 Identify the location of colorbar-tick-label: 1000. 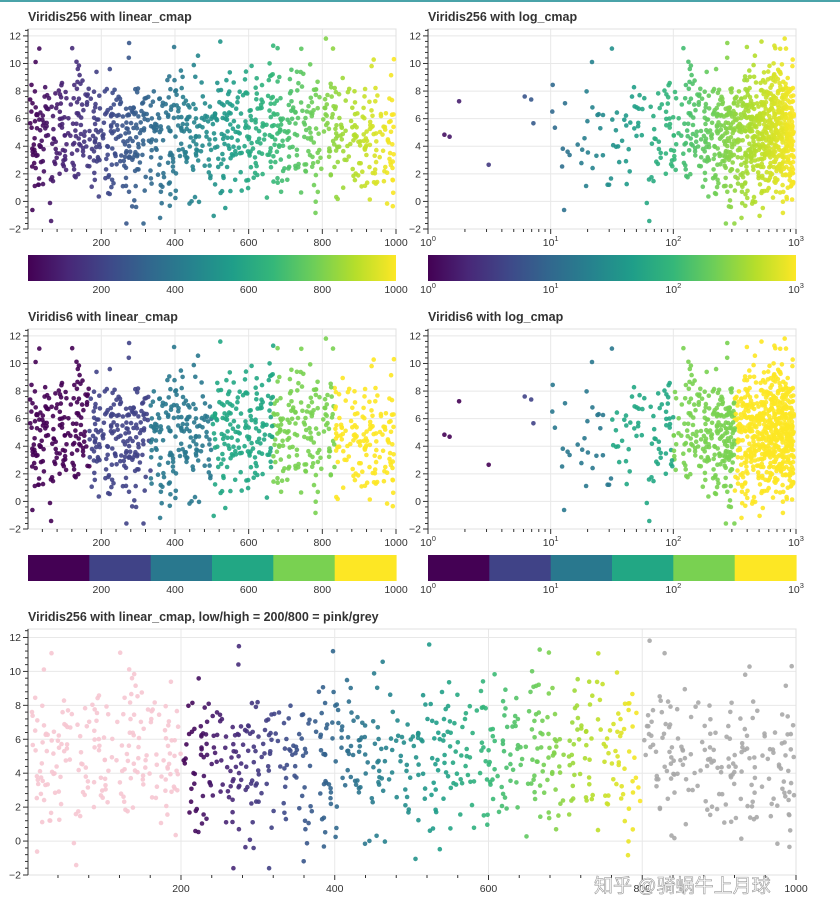
(396, 290).